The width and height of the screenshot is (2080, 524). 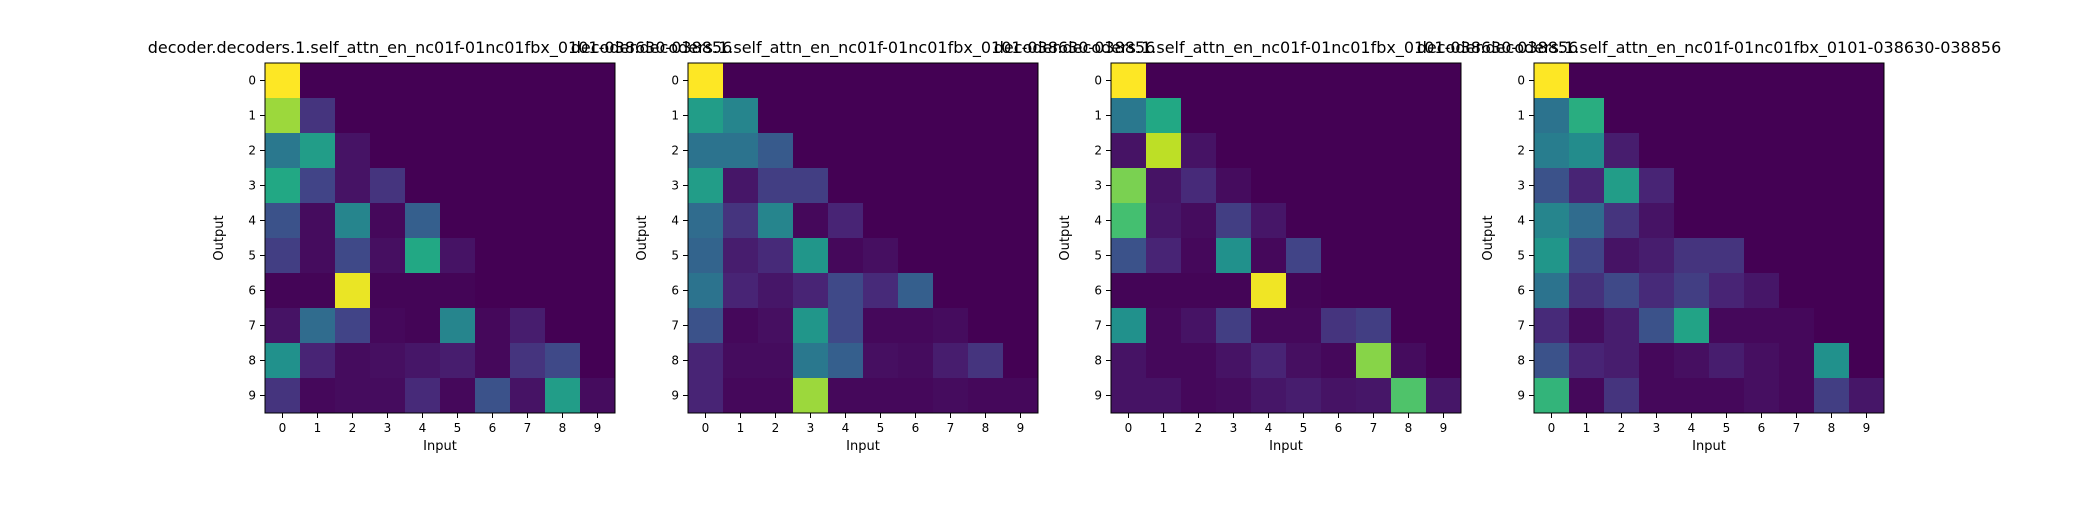 What do you see at coordinates (1521, 326) in the screenshot?
I see `y-tick-label: 7` at bounding box center [1521, 326].